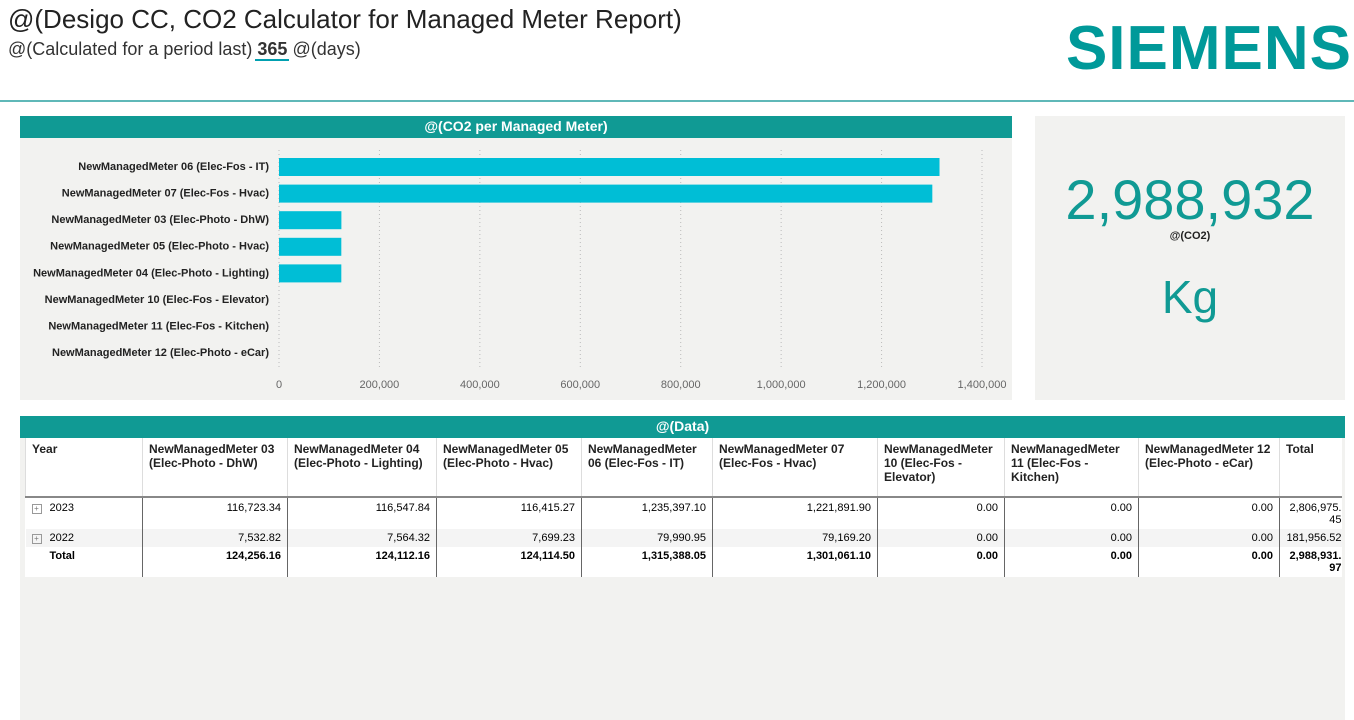 This screenshot has width=1354, height=720. What do you see at coordinates (781, 385) in the screenshot?
I see `x-tick-label: 1,000,000` at bounding box center [781, 385].